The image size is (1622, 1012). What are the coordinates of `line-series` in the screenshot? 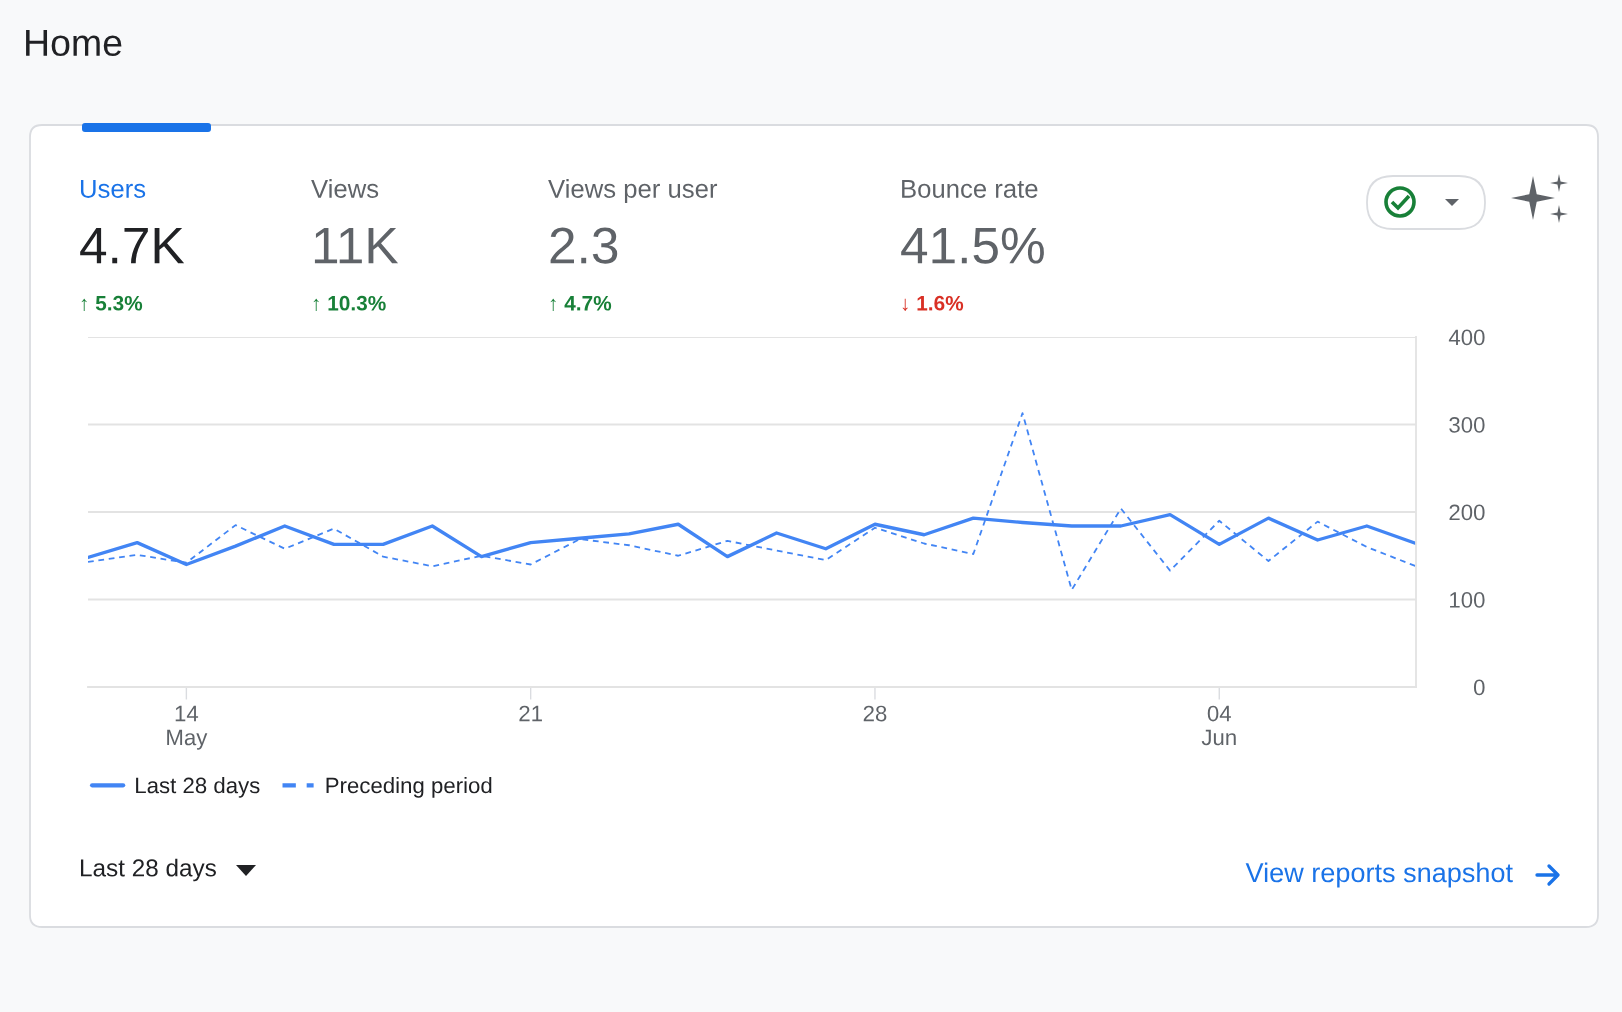 It's located at (752, 501).